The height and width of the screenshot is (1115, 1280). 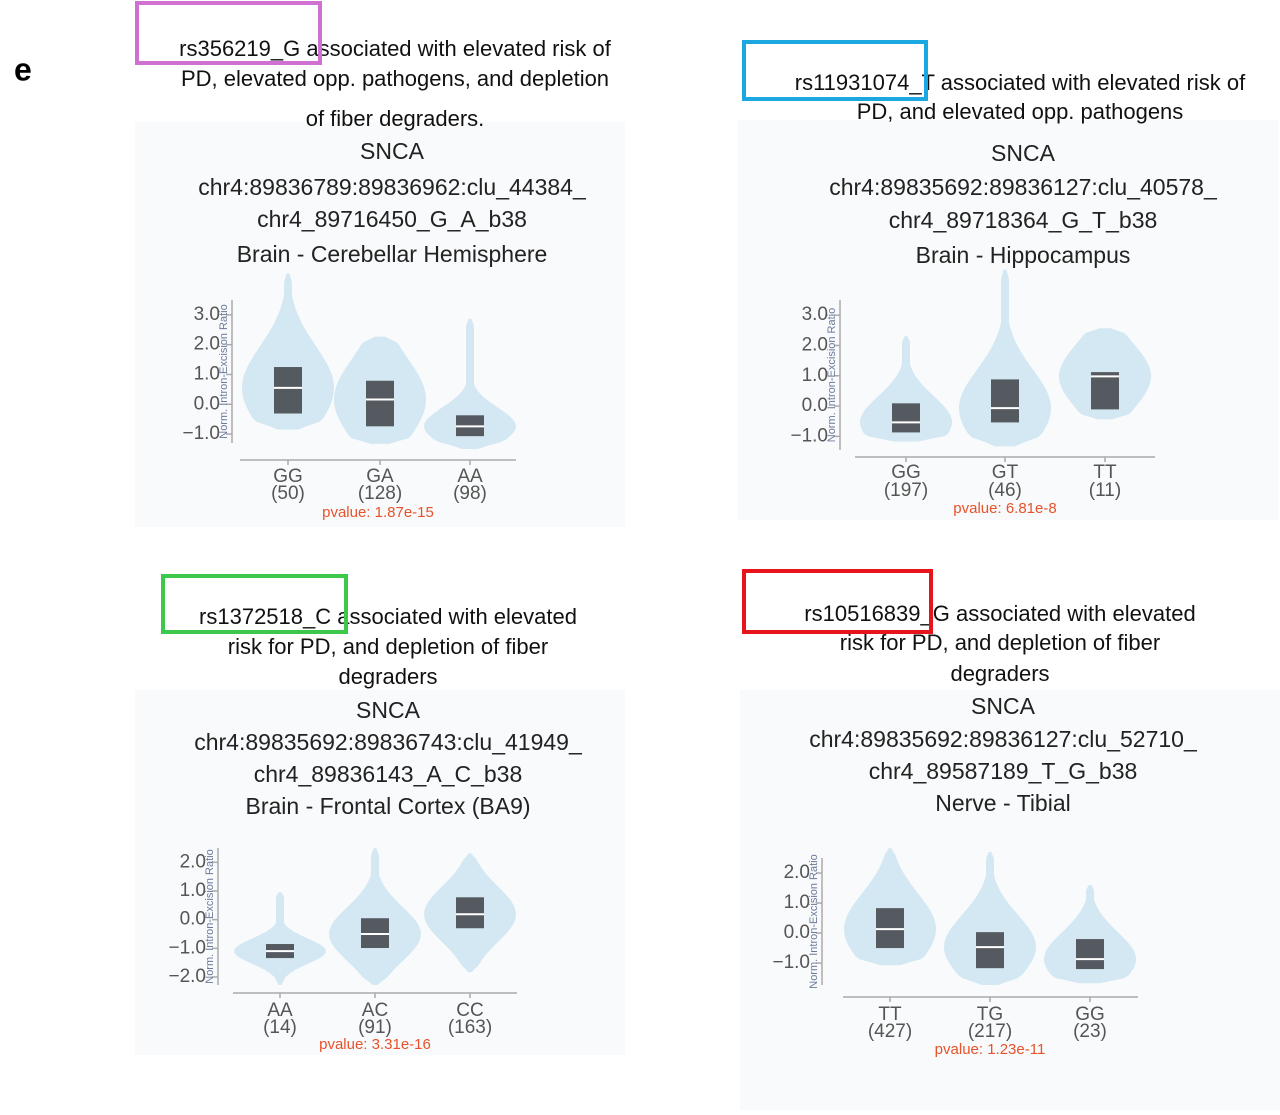 I want to click on plot-background, so click(x=380, y=872).